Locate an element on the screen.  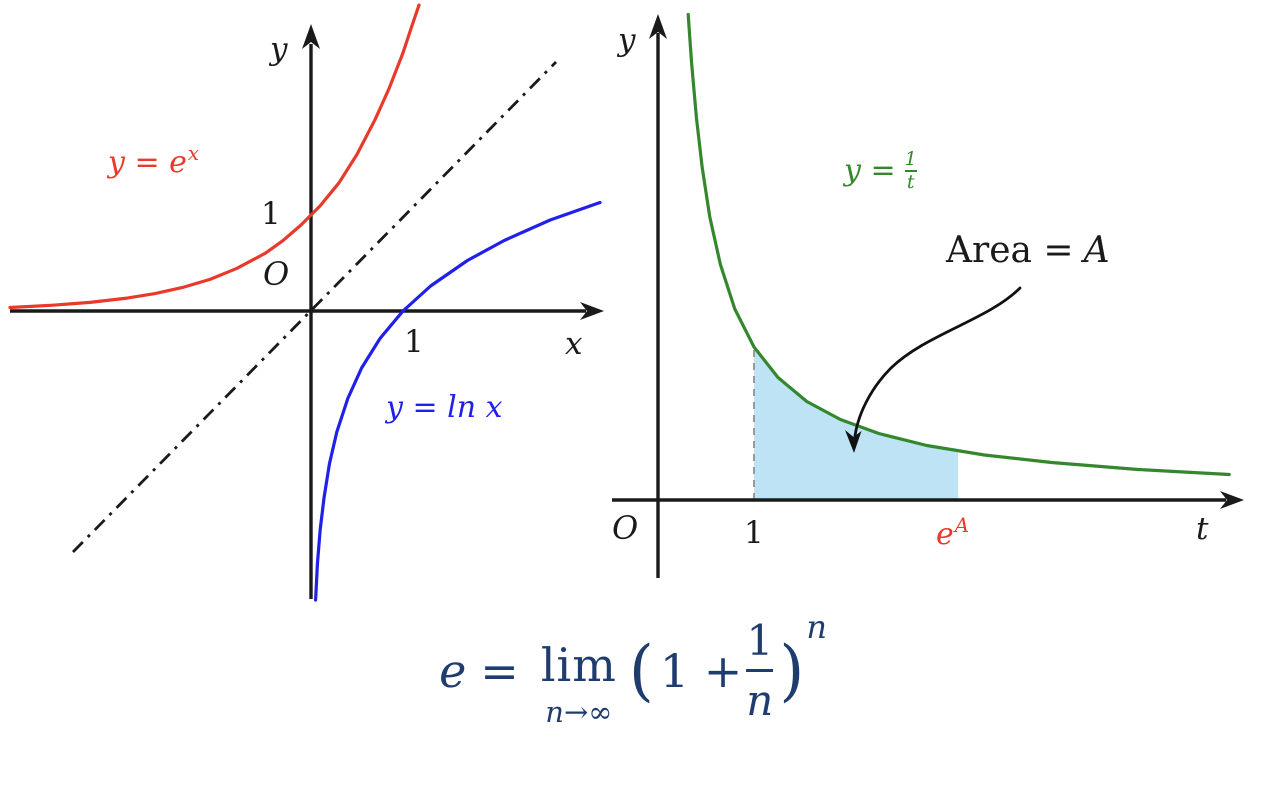
formula-lim-subscript: n→∞ is located at coordinates (579, 712).